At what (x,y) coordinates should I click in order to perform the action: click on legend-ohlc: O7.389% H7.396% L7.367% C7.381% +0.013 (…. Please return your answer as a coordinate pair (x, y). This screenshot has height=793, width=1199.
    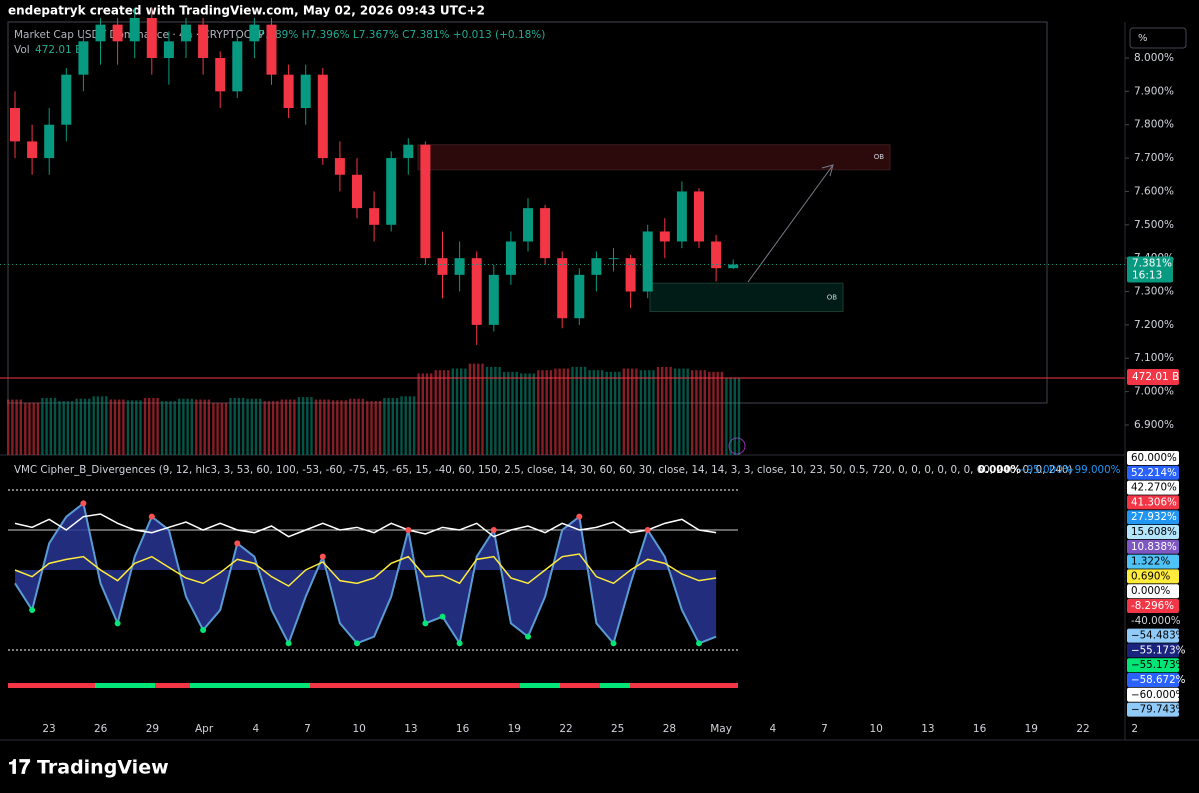
    Looking at the image, I should click on (397, 35).